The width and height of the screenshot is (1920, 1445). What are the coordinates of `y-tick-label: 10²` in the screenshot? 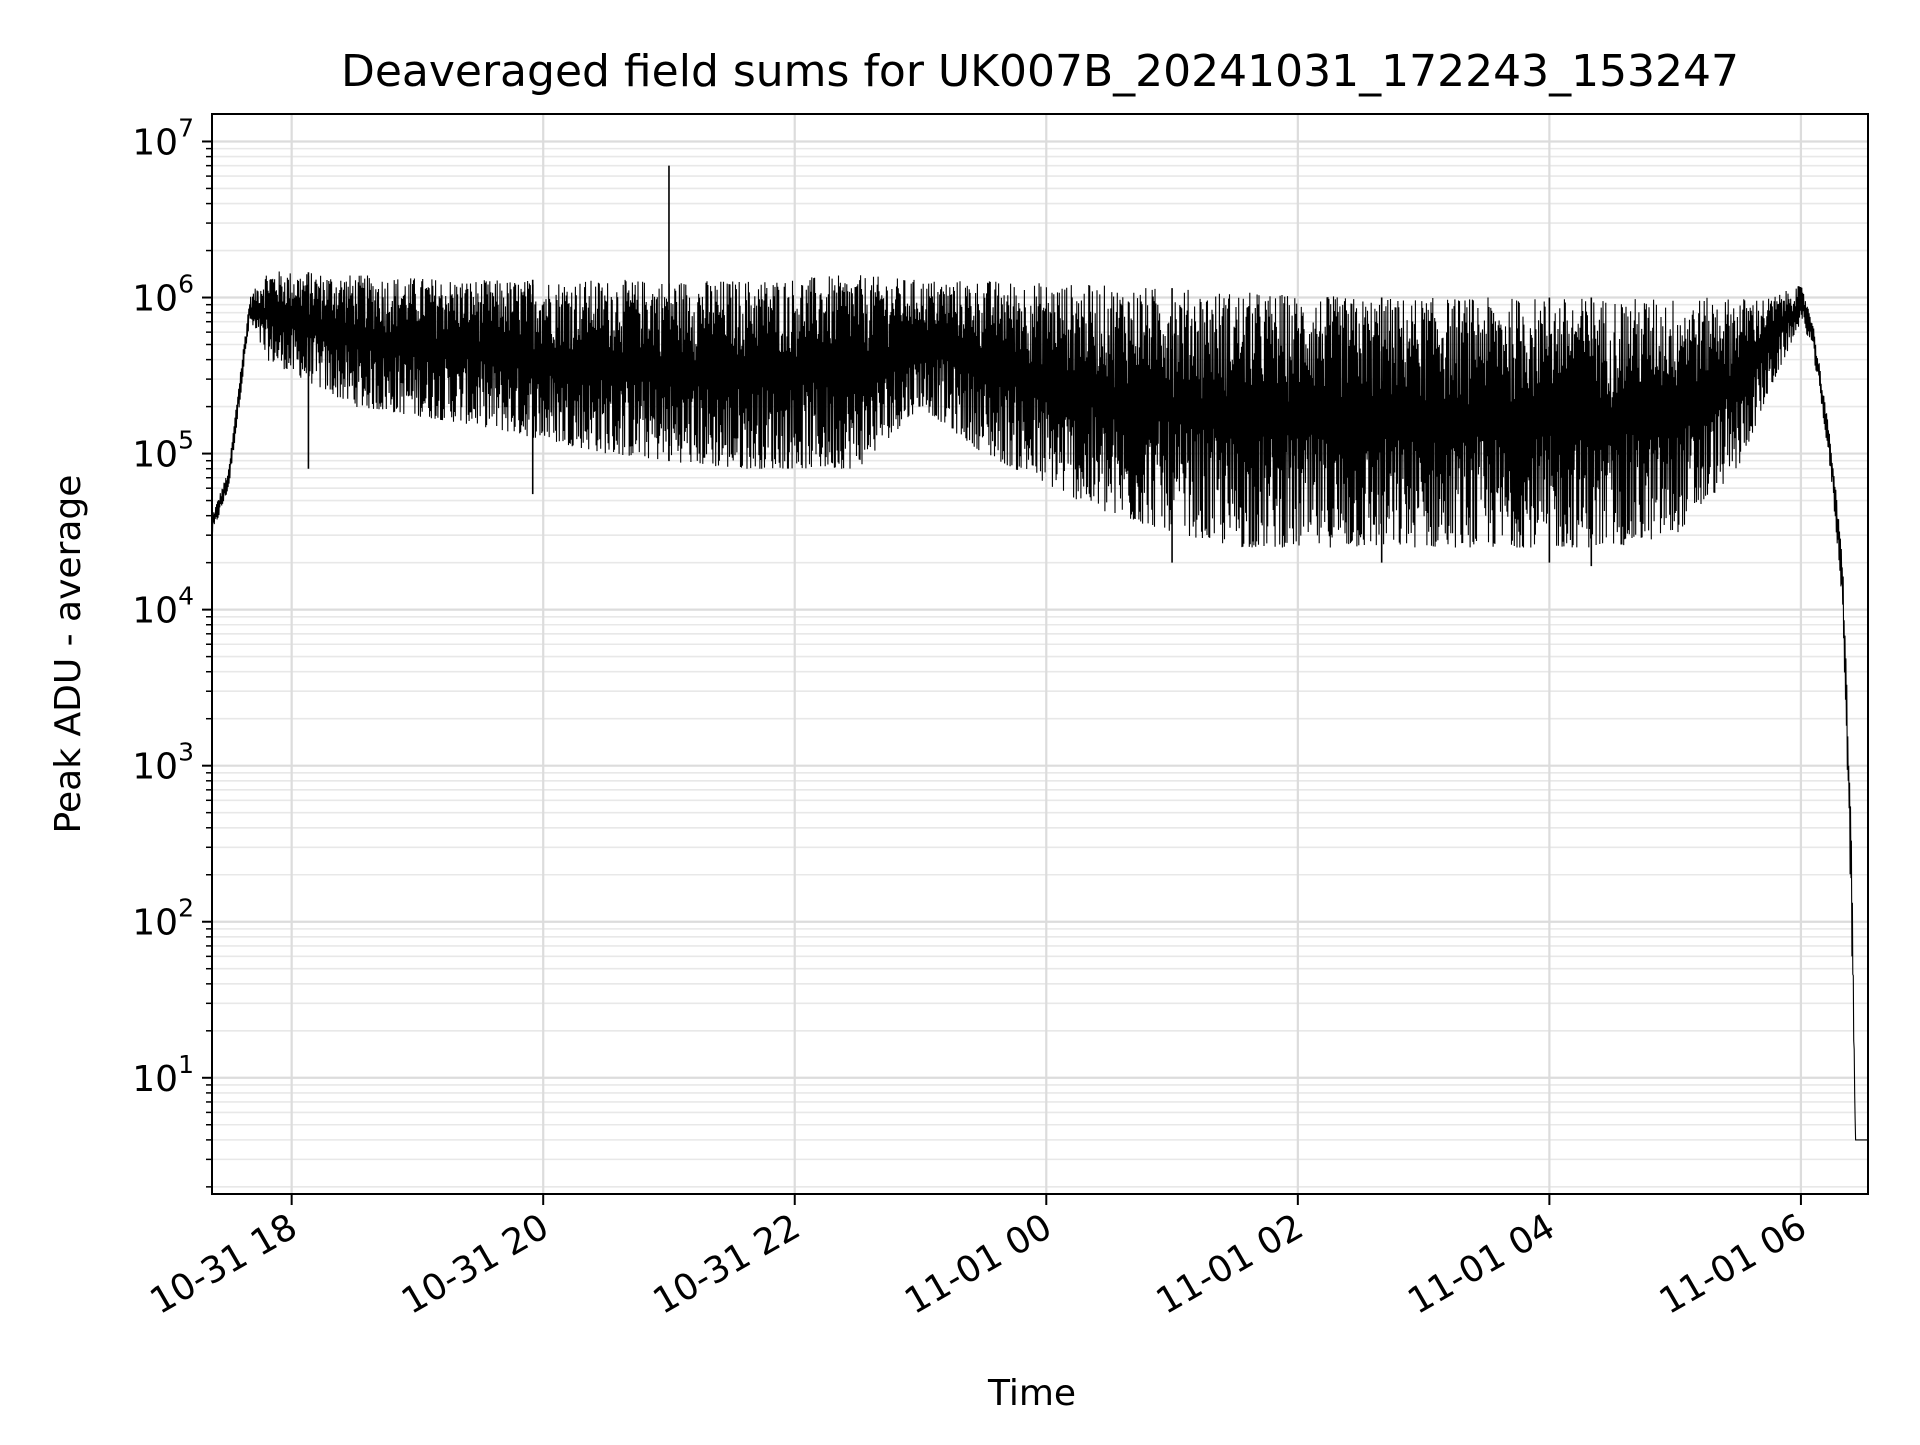 It's located at (163, 919).